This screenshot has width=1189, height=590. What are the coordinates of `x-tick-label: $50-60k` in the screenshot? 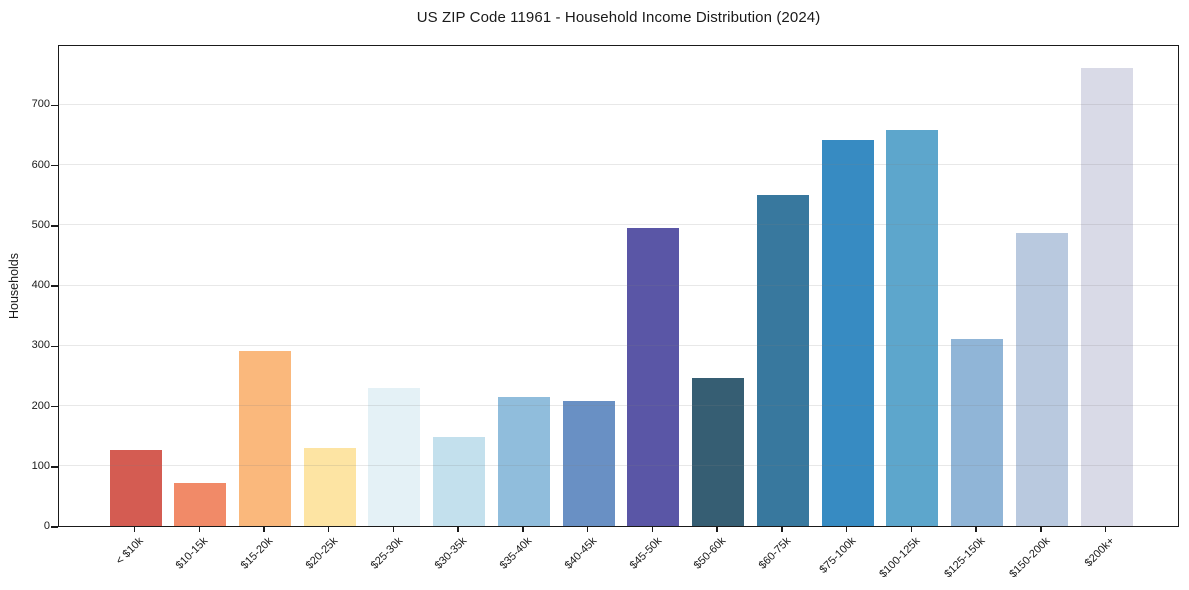 It's located at (710, 553).